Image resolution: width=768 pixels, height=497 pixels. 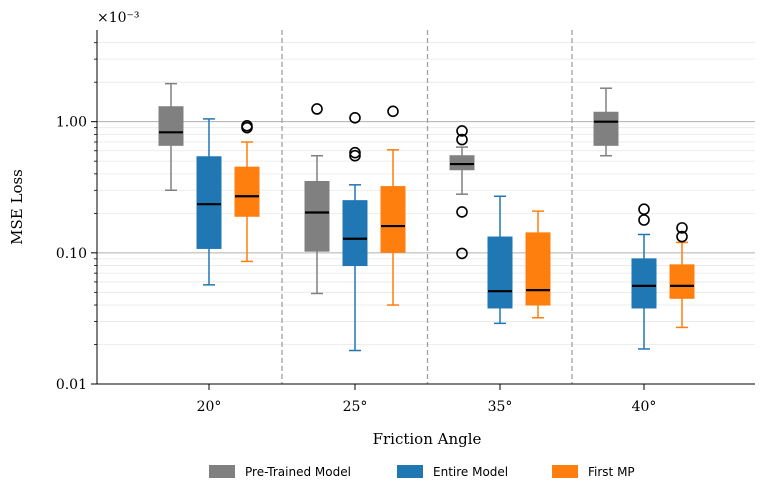 What do you see at coordinates (644, 407) in the screenshot?
I see `x-tick-label: 40°` at bounding box center [644, 407].